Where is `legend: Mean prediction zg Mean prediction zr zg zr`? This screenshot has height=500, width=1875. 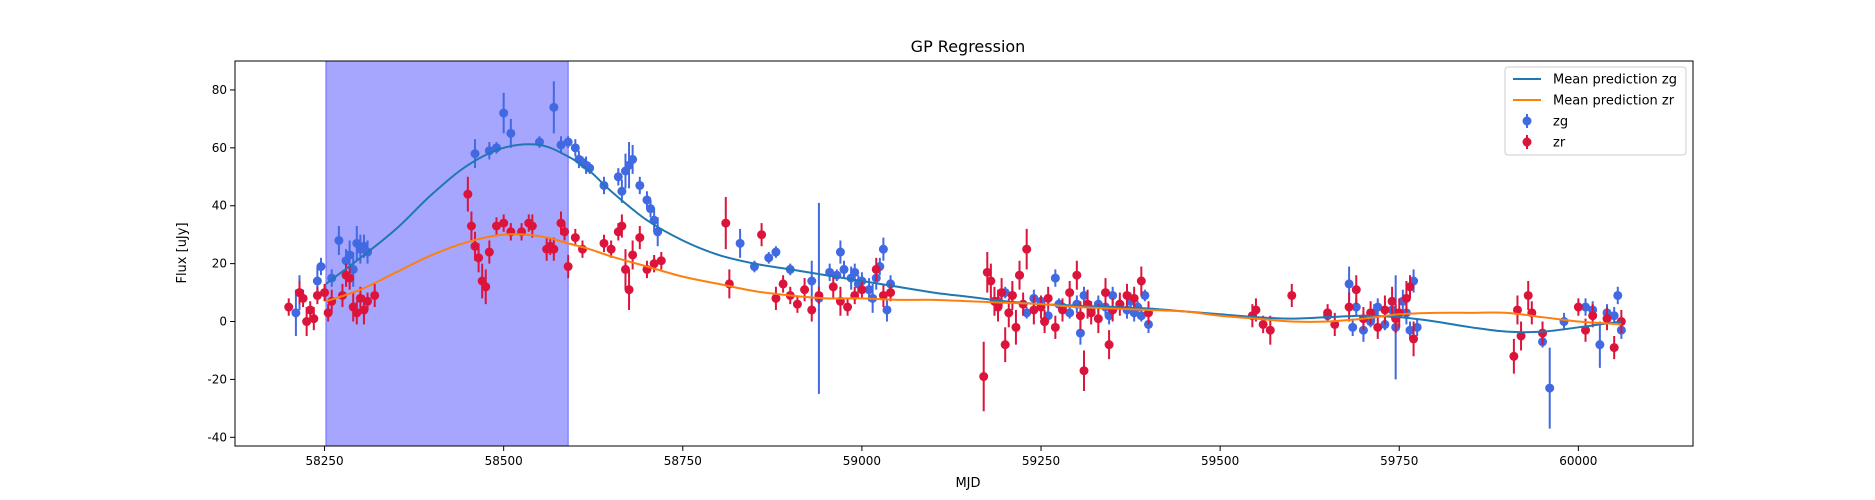 legend: Mean prediction zg Mean prediction zr zg zr is located at coordinates (1595, 111).